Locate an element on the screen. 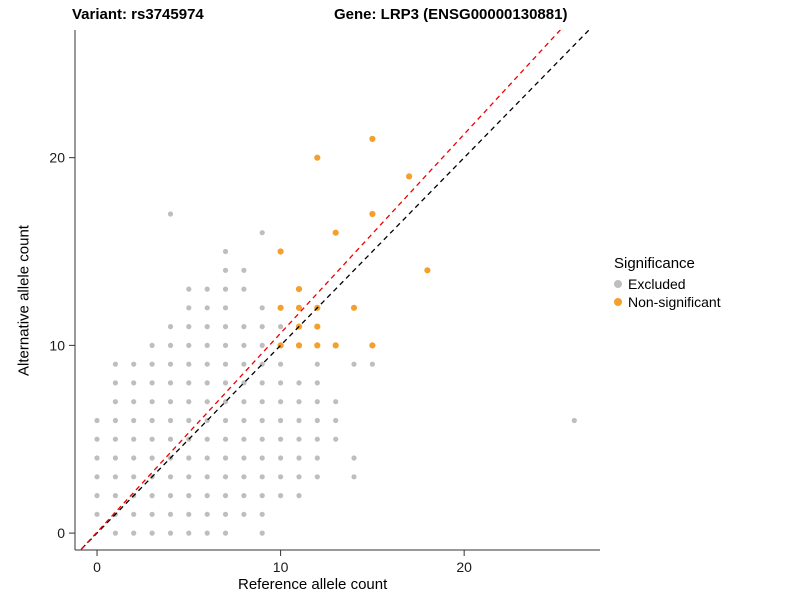 The width and height of the screenshot is (800, 600). non-significant-point-icon is located at coordinates (618, 302).